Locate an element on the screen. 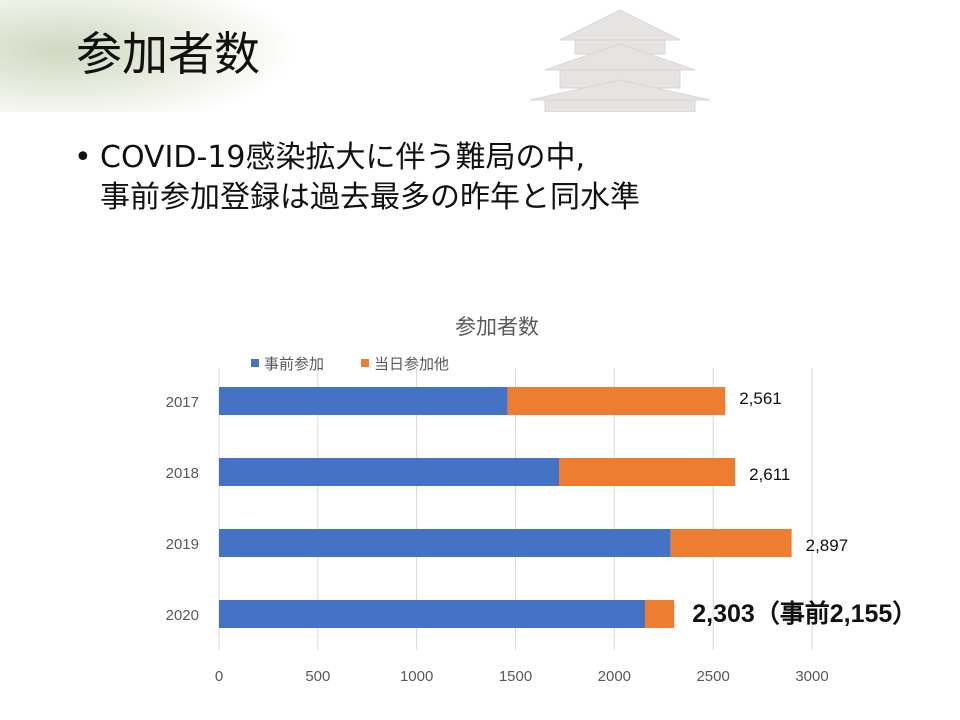  total-data-label: 2,303（事前2,155） is located at coordinates (804, 613).